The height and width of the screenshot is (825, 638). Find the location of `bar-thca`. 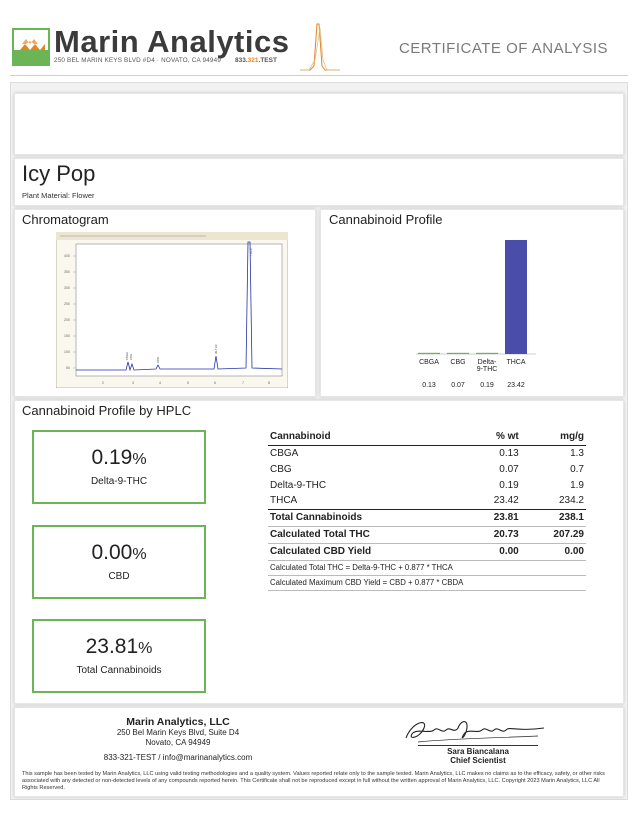

bar-thca is located at coordinates (516, 297).